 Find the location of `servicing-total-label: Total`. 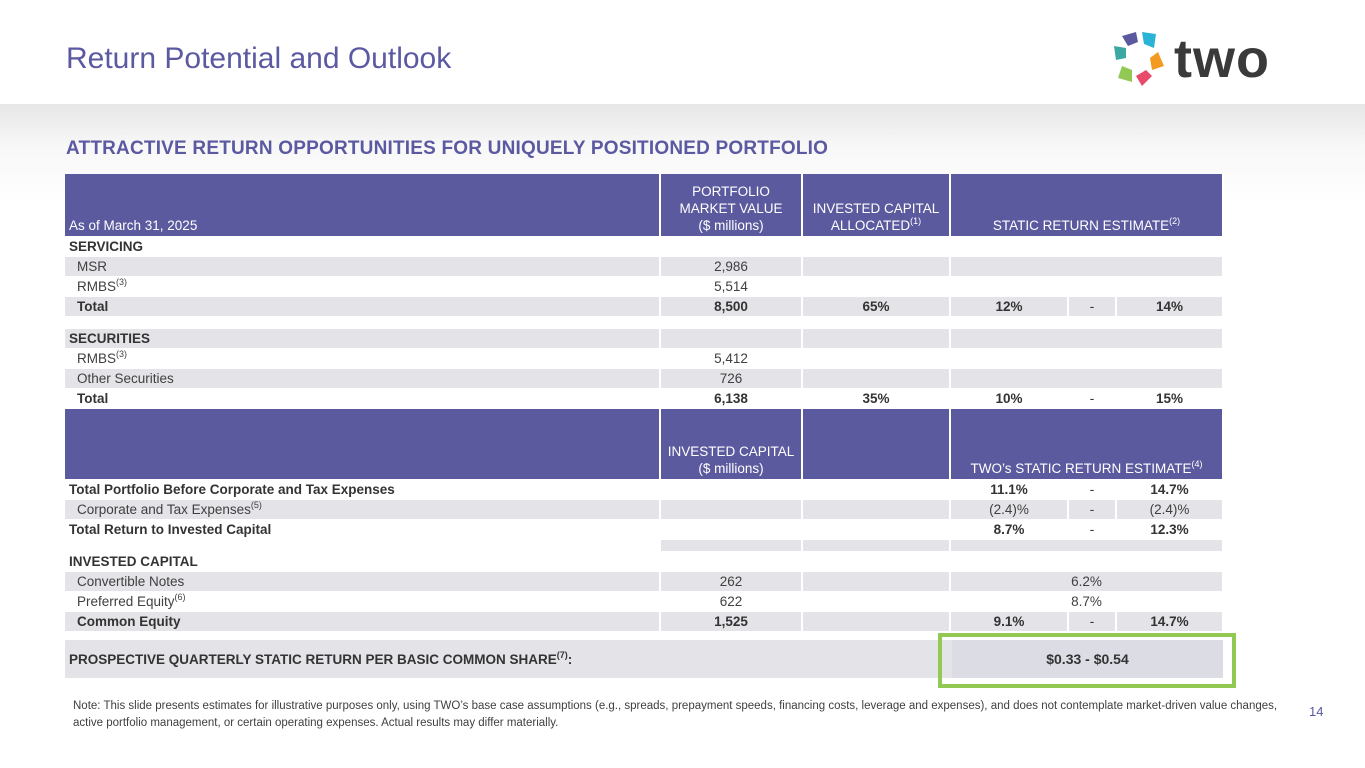

servicing-total-label: Total is located at coordinates (363, 306).